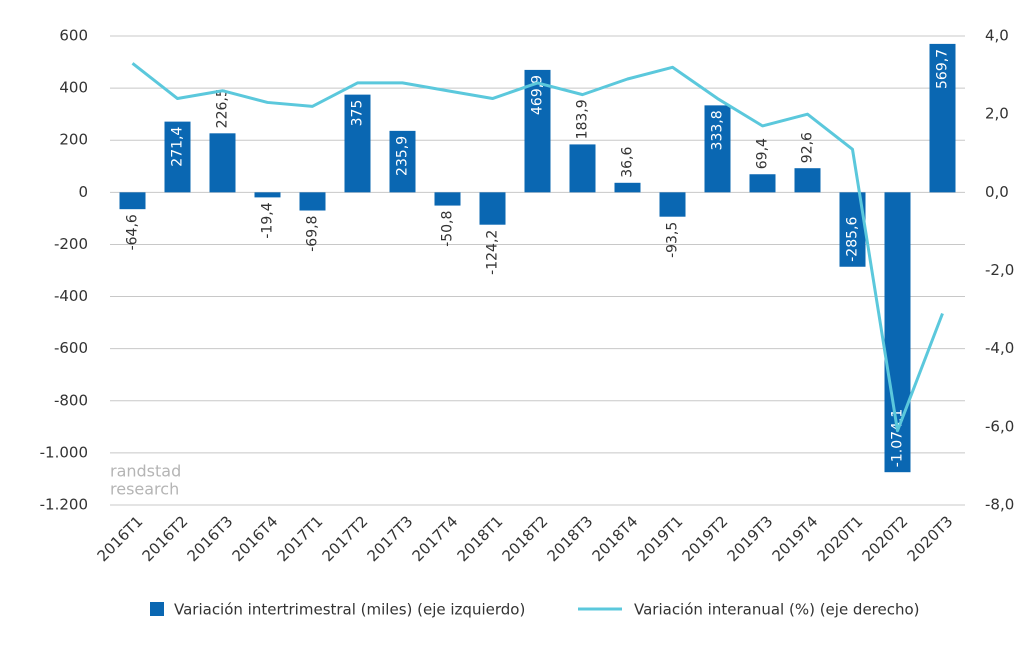  I want to click on value-label: -50,8, so click(448, 229).